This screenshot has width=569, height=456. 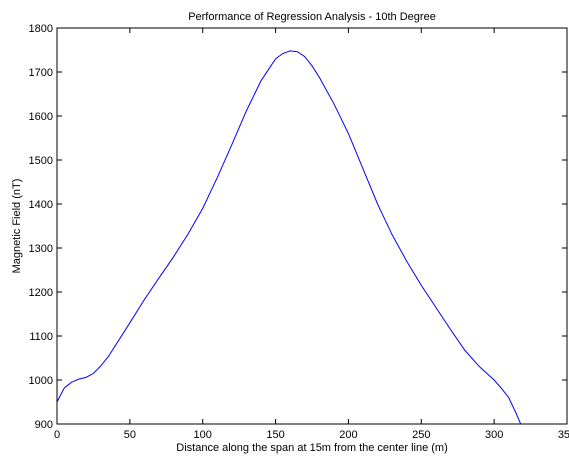 What do you see at coordinates (44, 425) in the screenshot?
I see `y-tick-label: 900` at bounding box center [44, 425].